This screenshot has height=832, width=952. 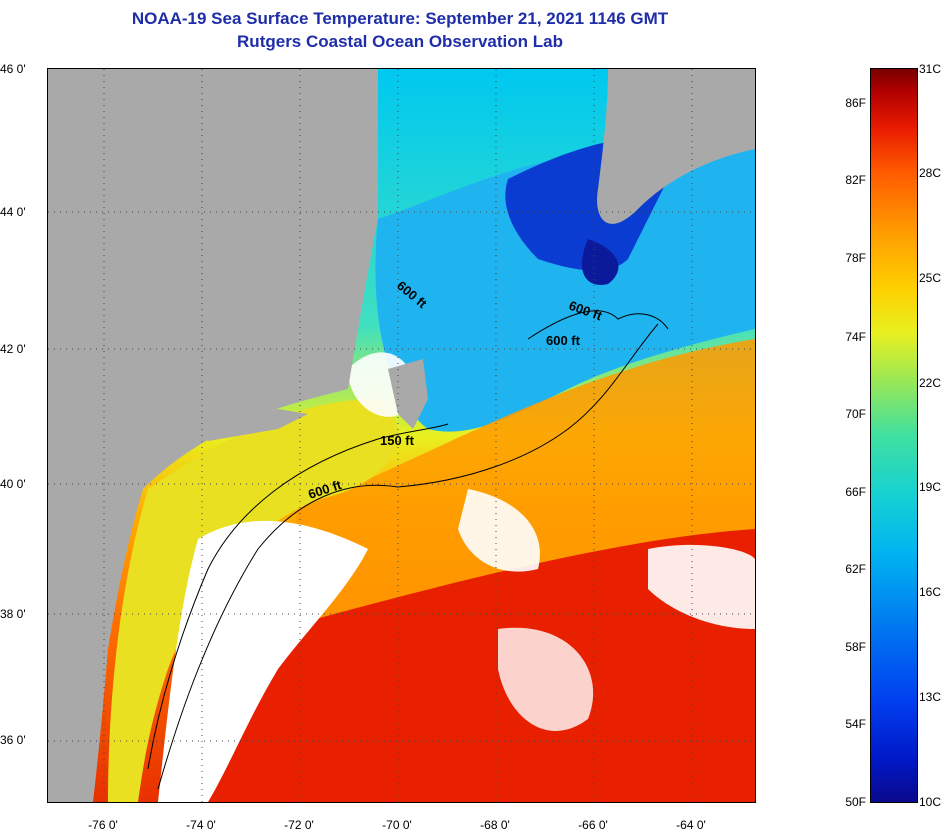 I want to click on colorbar-celsius-label: 22C, so click(x=930, y=383).